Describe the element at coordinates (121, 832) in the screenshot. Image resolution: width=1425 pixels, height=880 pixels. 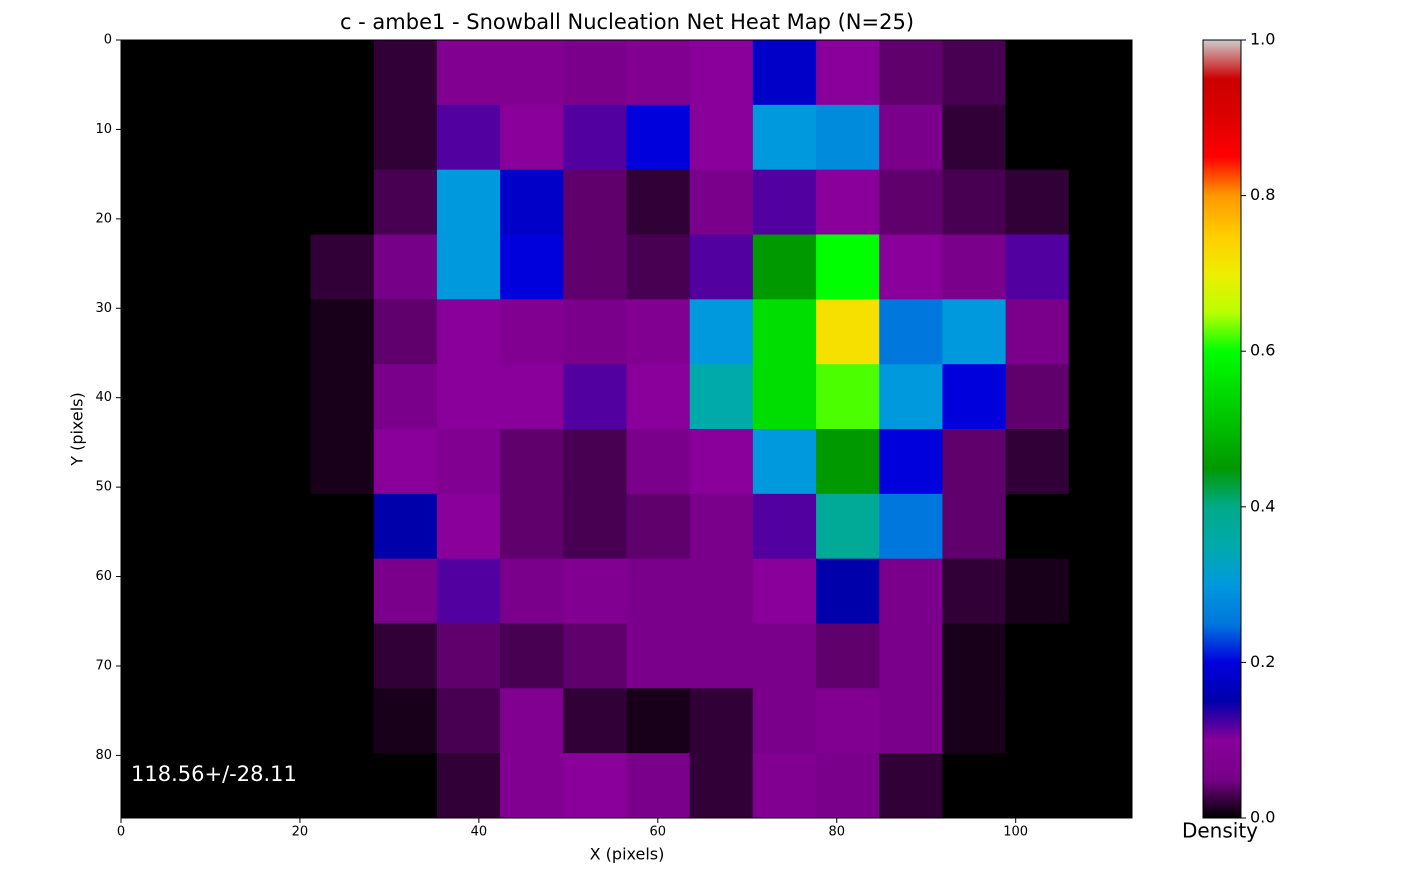
I see `x-tick-label: 0` at that location.